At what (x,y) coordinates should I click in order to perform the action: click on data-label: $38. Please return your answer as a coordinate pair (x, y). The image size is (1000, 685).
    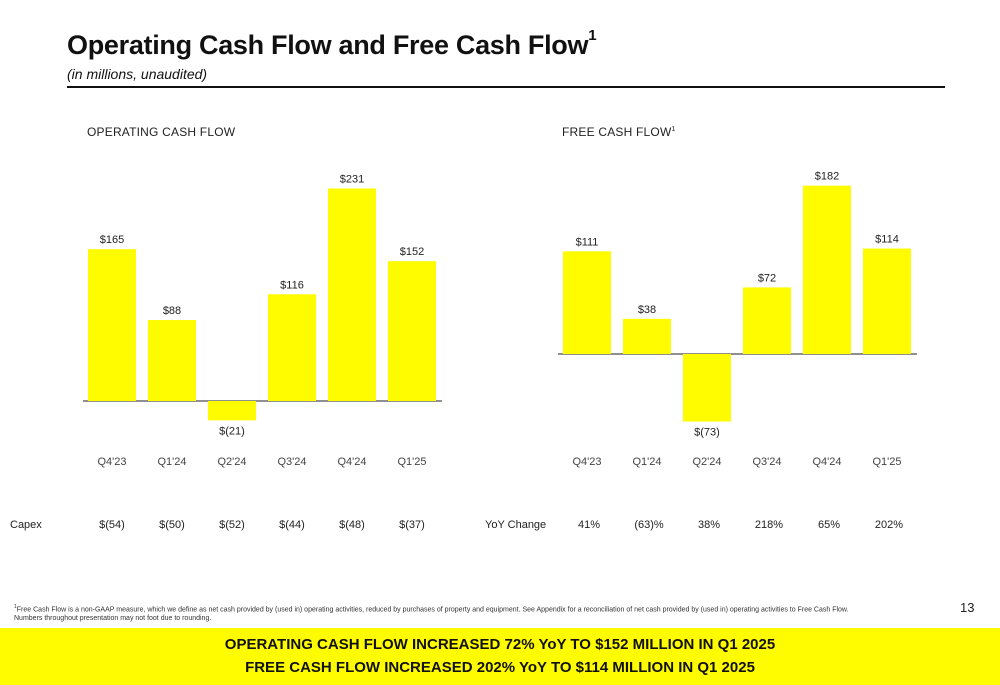
    Looking at the image, I should click on (647, 310).